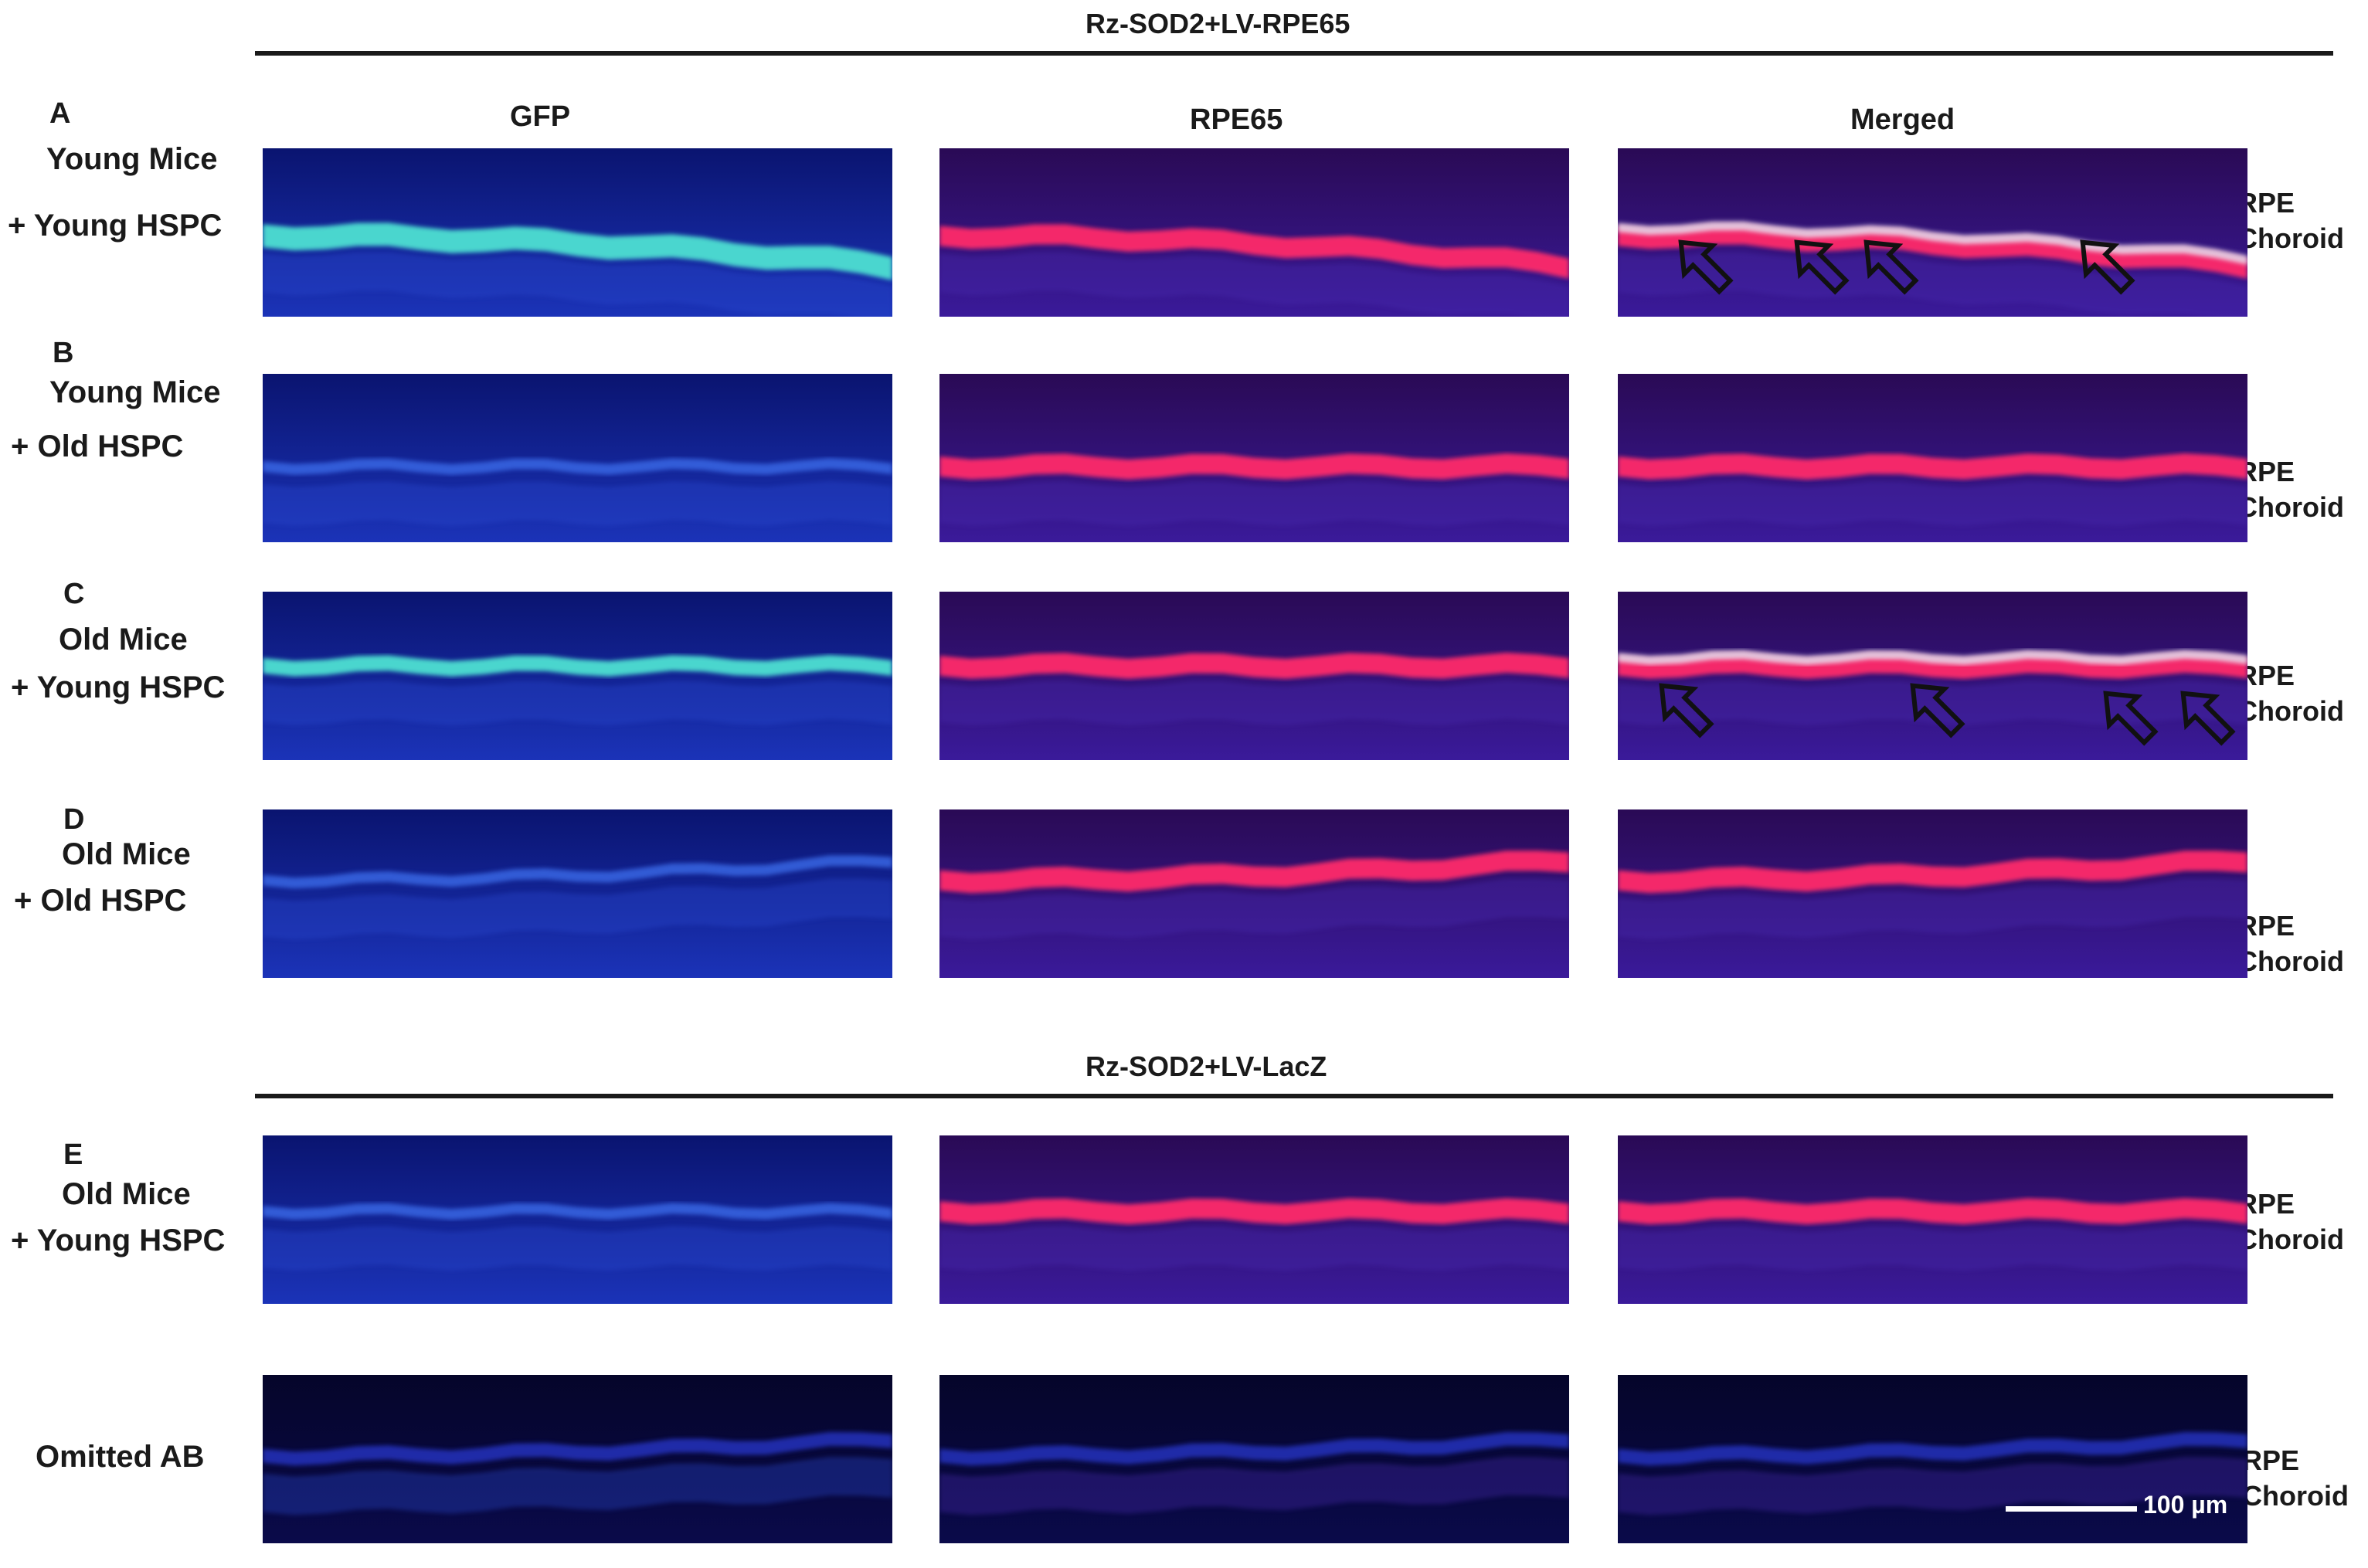  Describe the element at coordinates (2185, 1505) in the screenshot. I see `scale-bar-label: 100 µm` at that location.